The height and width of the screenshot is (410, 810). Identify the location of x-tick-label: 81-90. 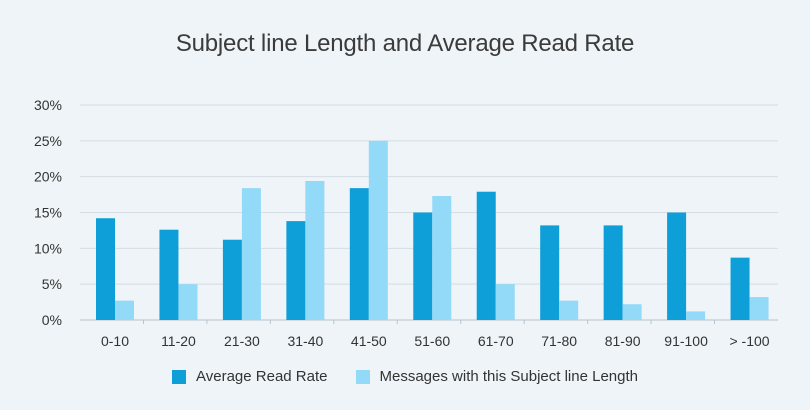
(623, 341).